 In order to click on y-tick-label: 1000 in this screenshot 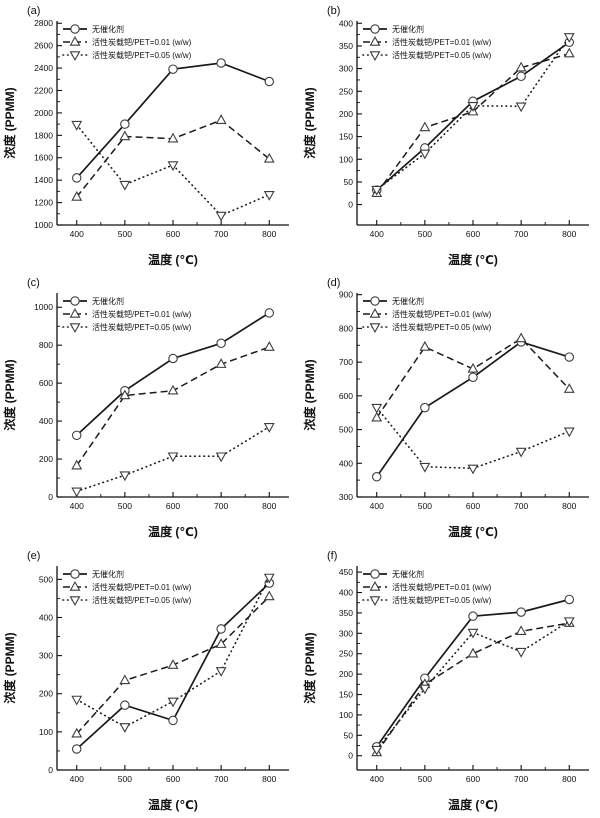, I will do `click(43, 225)`.